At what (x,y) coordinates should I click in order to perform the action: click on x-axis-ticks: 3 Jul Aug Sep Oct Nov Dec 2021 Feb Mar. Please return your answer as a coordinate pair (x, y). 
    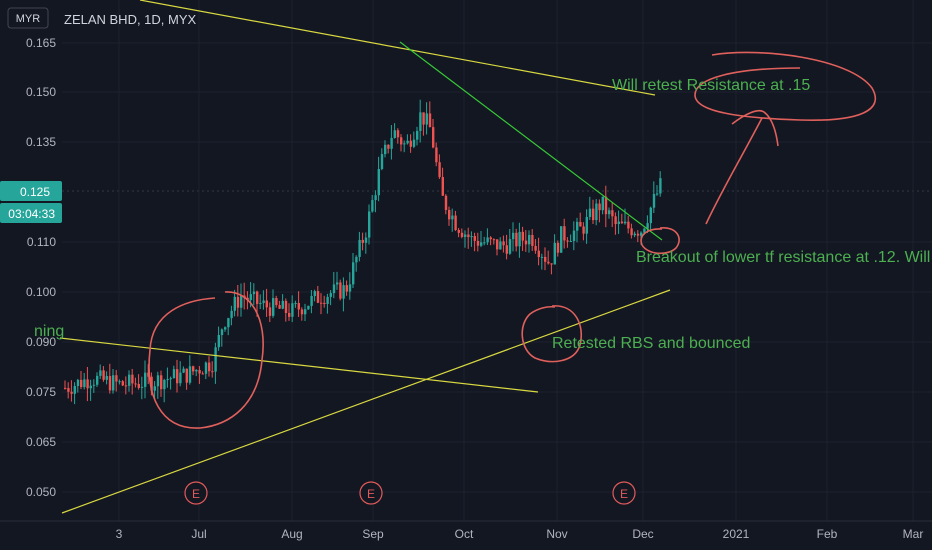
    Looking at the image, I should click on (520, 534).